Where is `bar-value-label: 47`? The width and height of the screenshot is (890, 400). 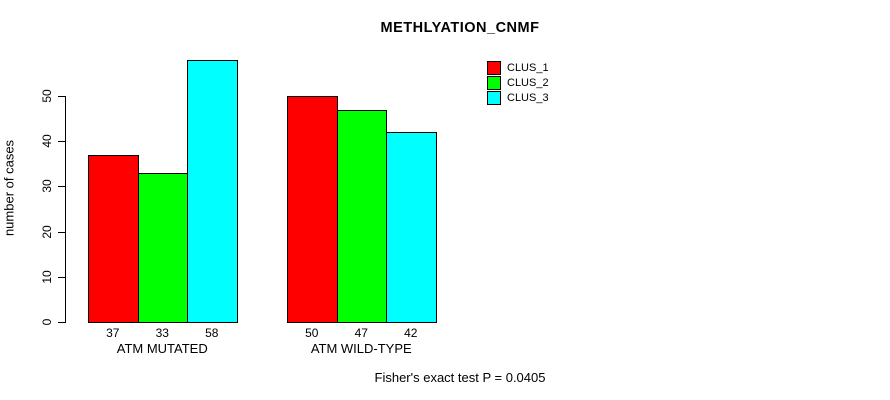 bar-value-label: 47 is located at coordinates (361, 333).